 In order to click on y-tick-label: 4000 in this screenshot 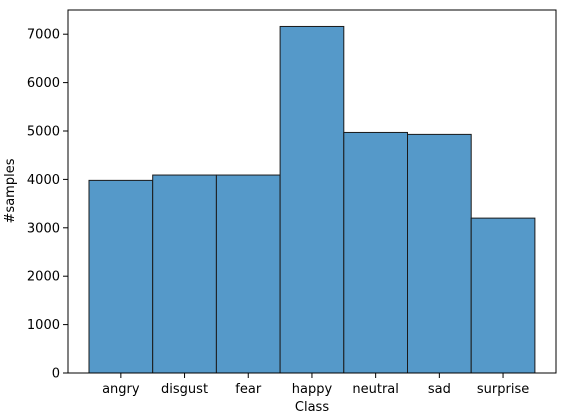, I will do `click(43, 180)`.